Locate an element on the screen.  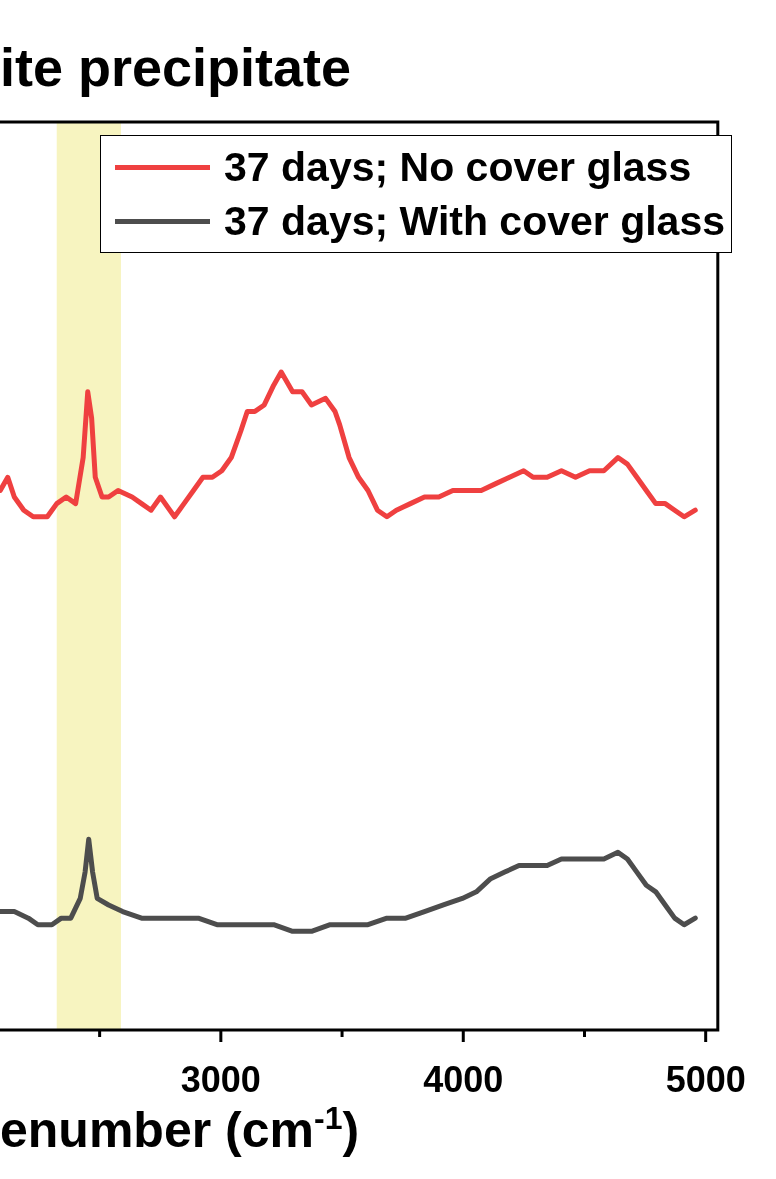
legend-label: 37 days; With cover glass is located at coordinates (474, 221).